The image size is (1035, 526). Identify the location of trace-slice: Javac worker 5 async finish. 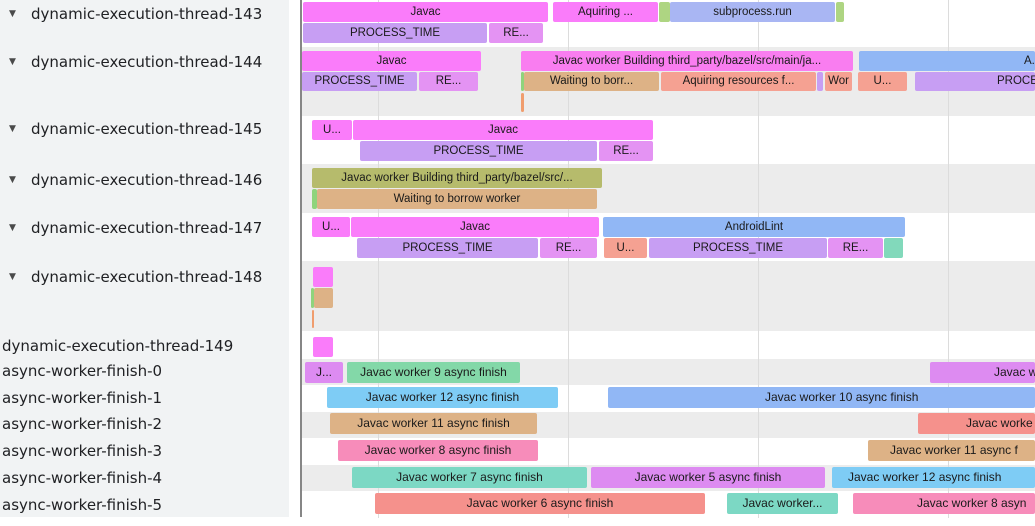
(708, 477).